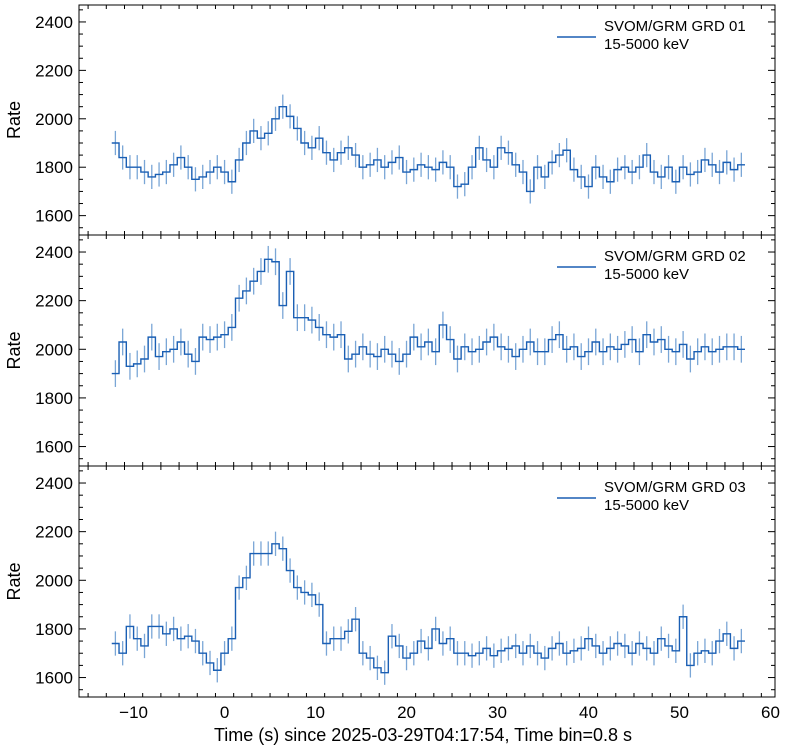 The height and width of the screenshot is (749, 785). I want to click on x-tick-label: 60, so click(770, 712).